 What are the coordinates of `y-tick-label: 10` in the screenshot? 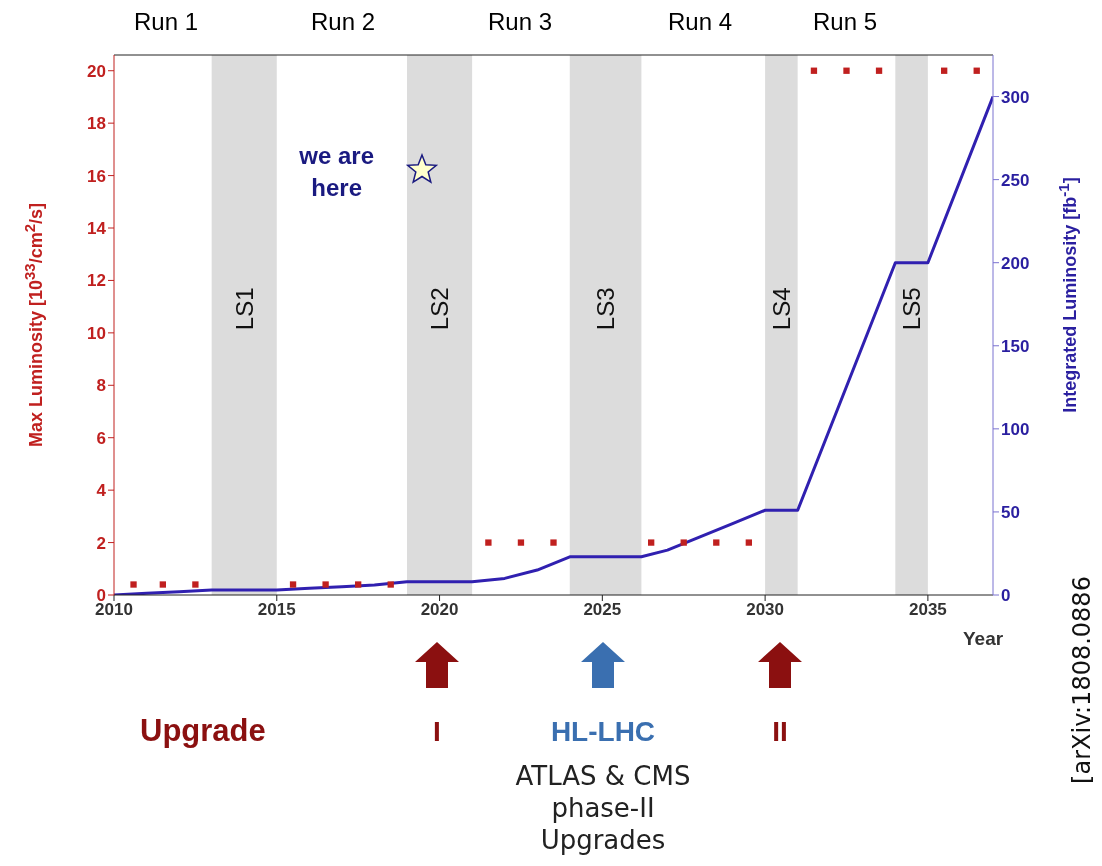 It's located at (96, 333).